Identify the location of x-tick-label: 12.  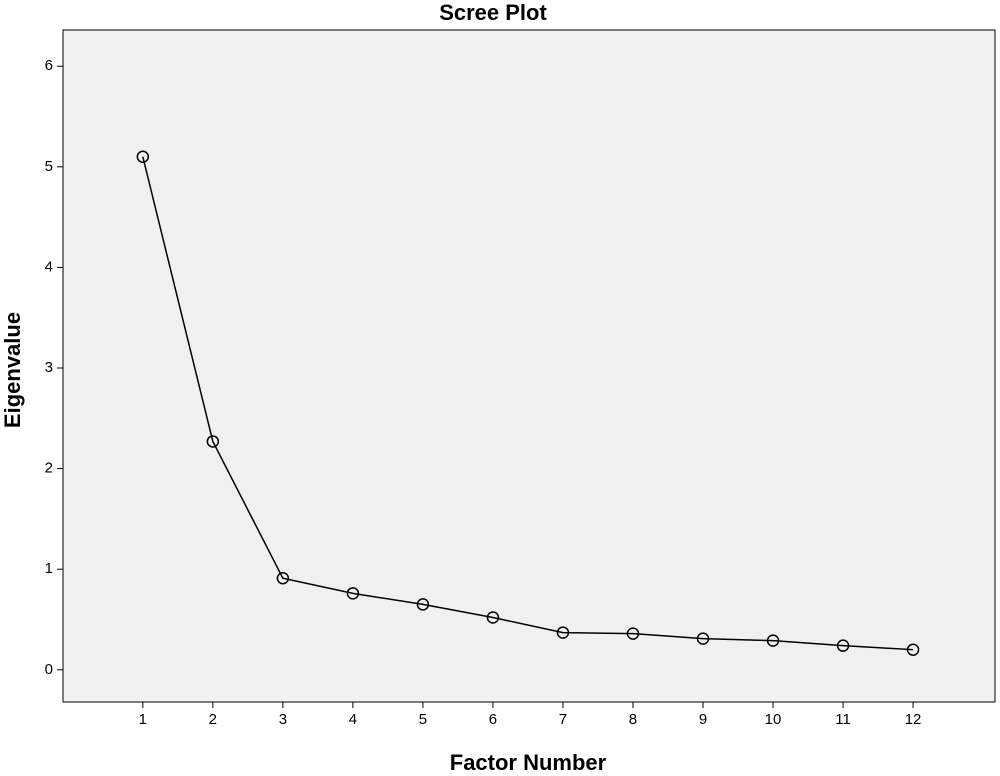
(913, 719).